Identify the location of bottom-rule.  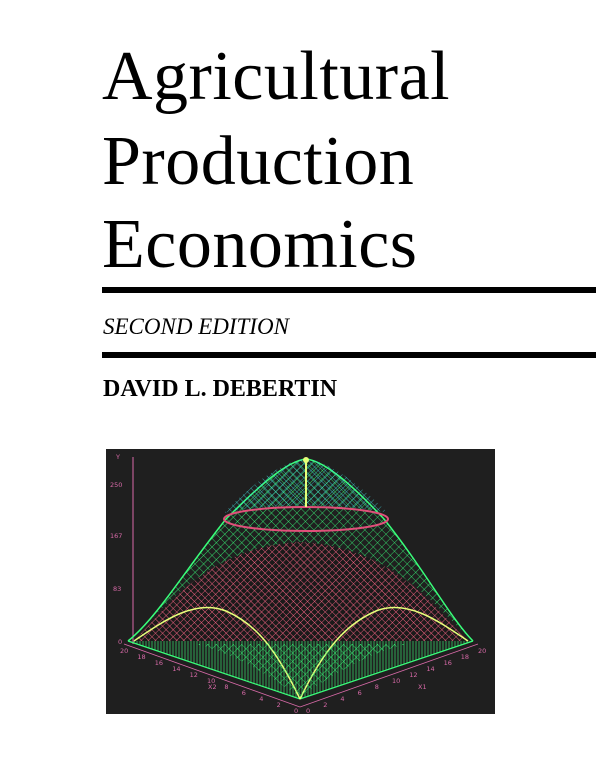
(349, 355).